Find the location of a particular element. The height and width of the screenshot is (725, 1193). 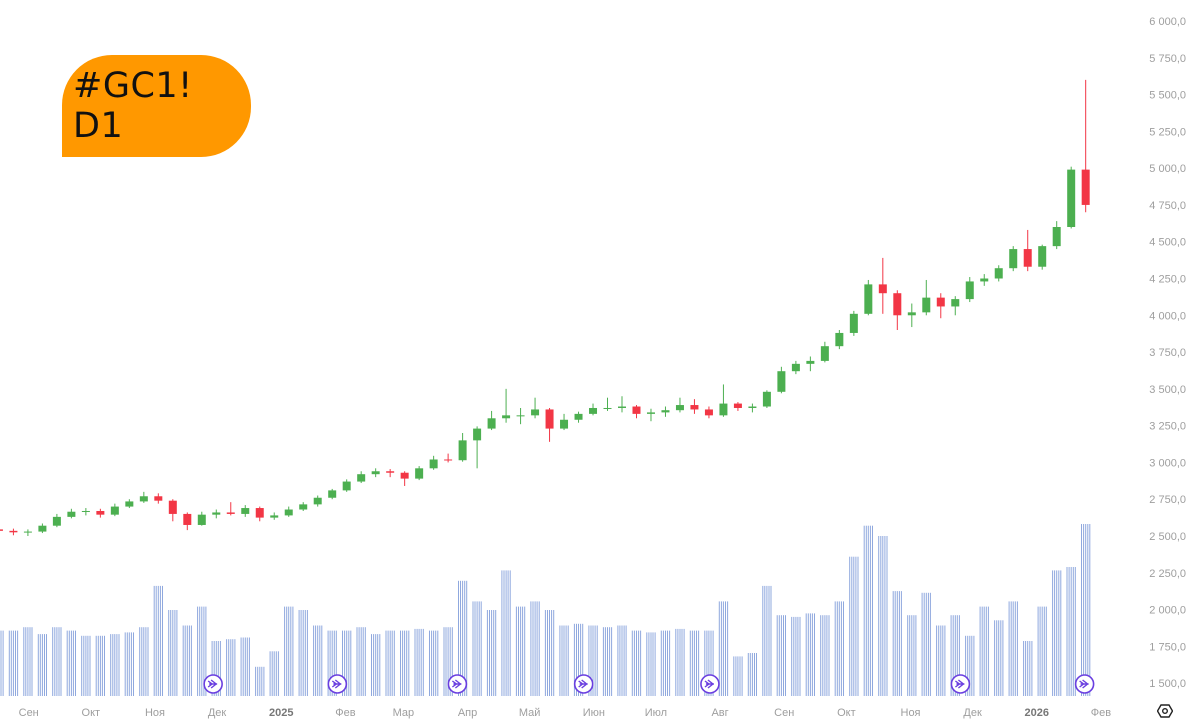

symbol-label: #GC1! D1 is located at coordinates (133, 106).